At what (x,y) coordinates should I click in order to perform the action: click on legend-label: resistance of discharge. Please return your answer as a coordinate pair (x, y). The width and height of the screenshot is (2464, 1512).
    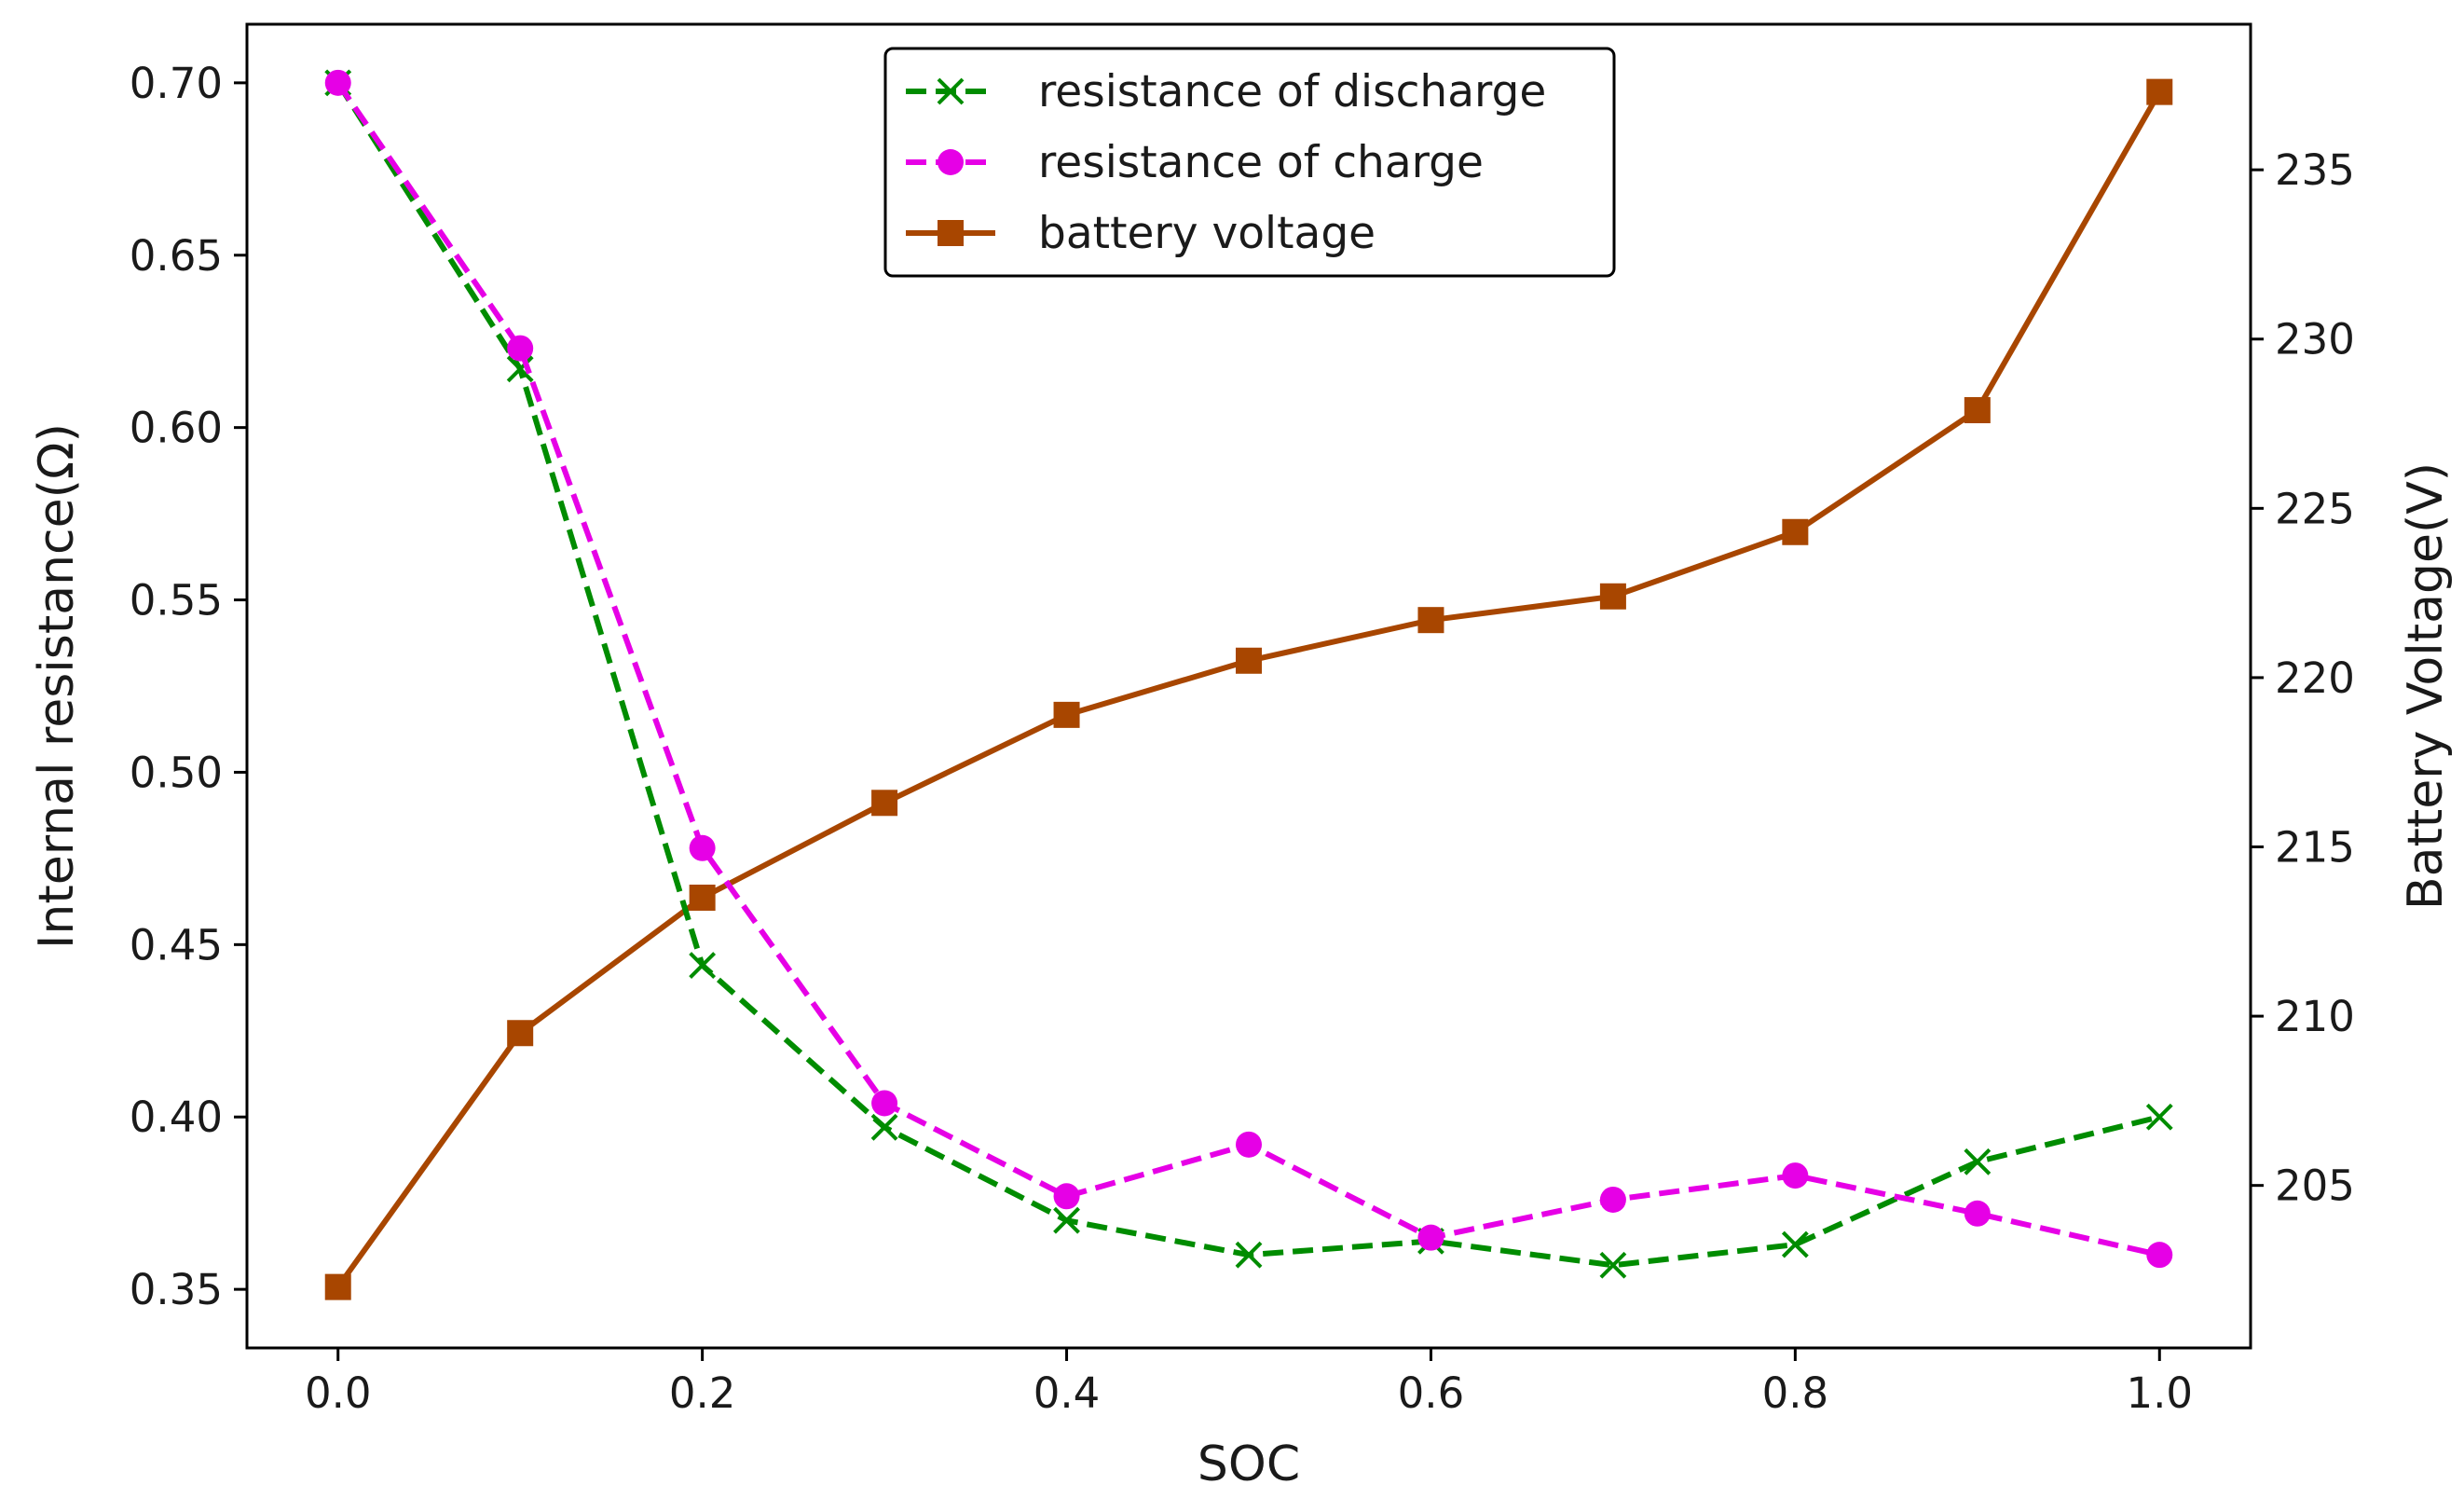
    Looking at the image, I should click on (1292, 92).